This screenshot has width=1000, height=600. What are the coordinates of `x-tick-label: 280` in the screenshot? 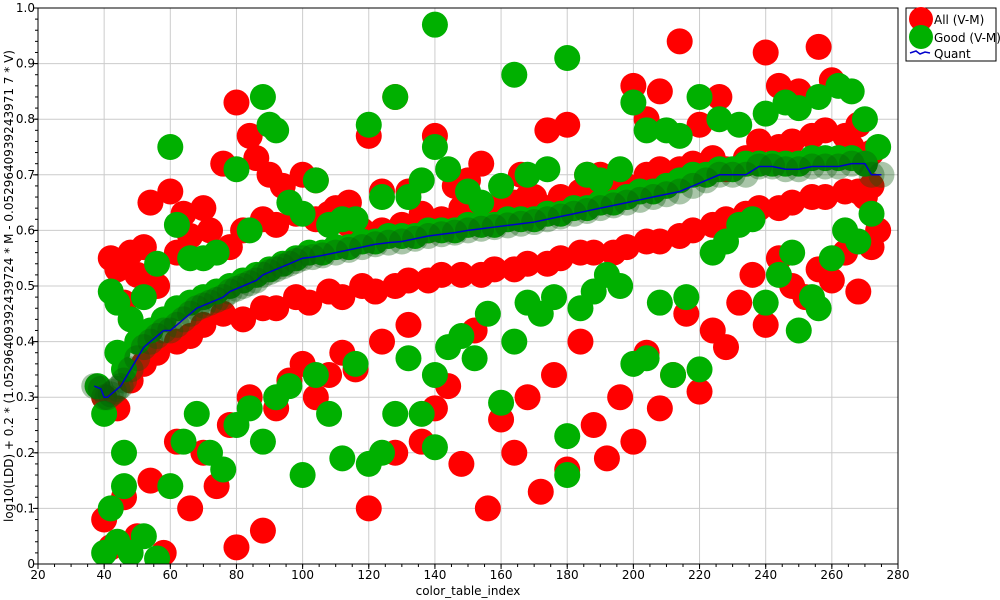 It's located at (898, 575).